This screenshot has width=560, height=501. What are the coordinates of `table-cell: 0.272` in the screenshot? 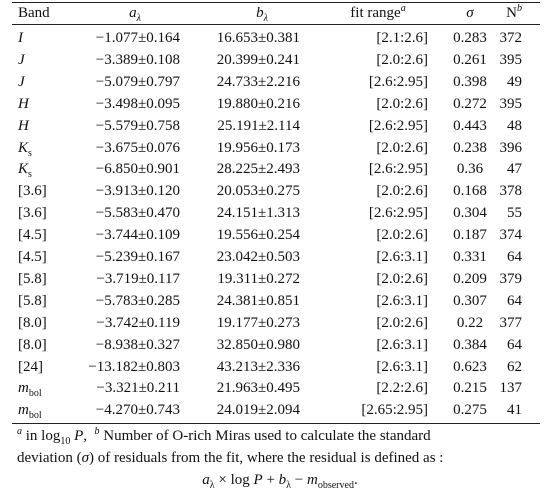 It's located at (470, 103).